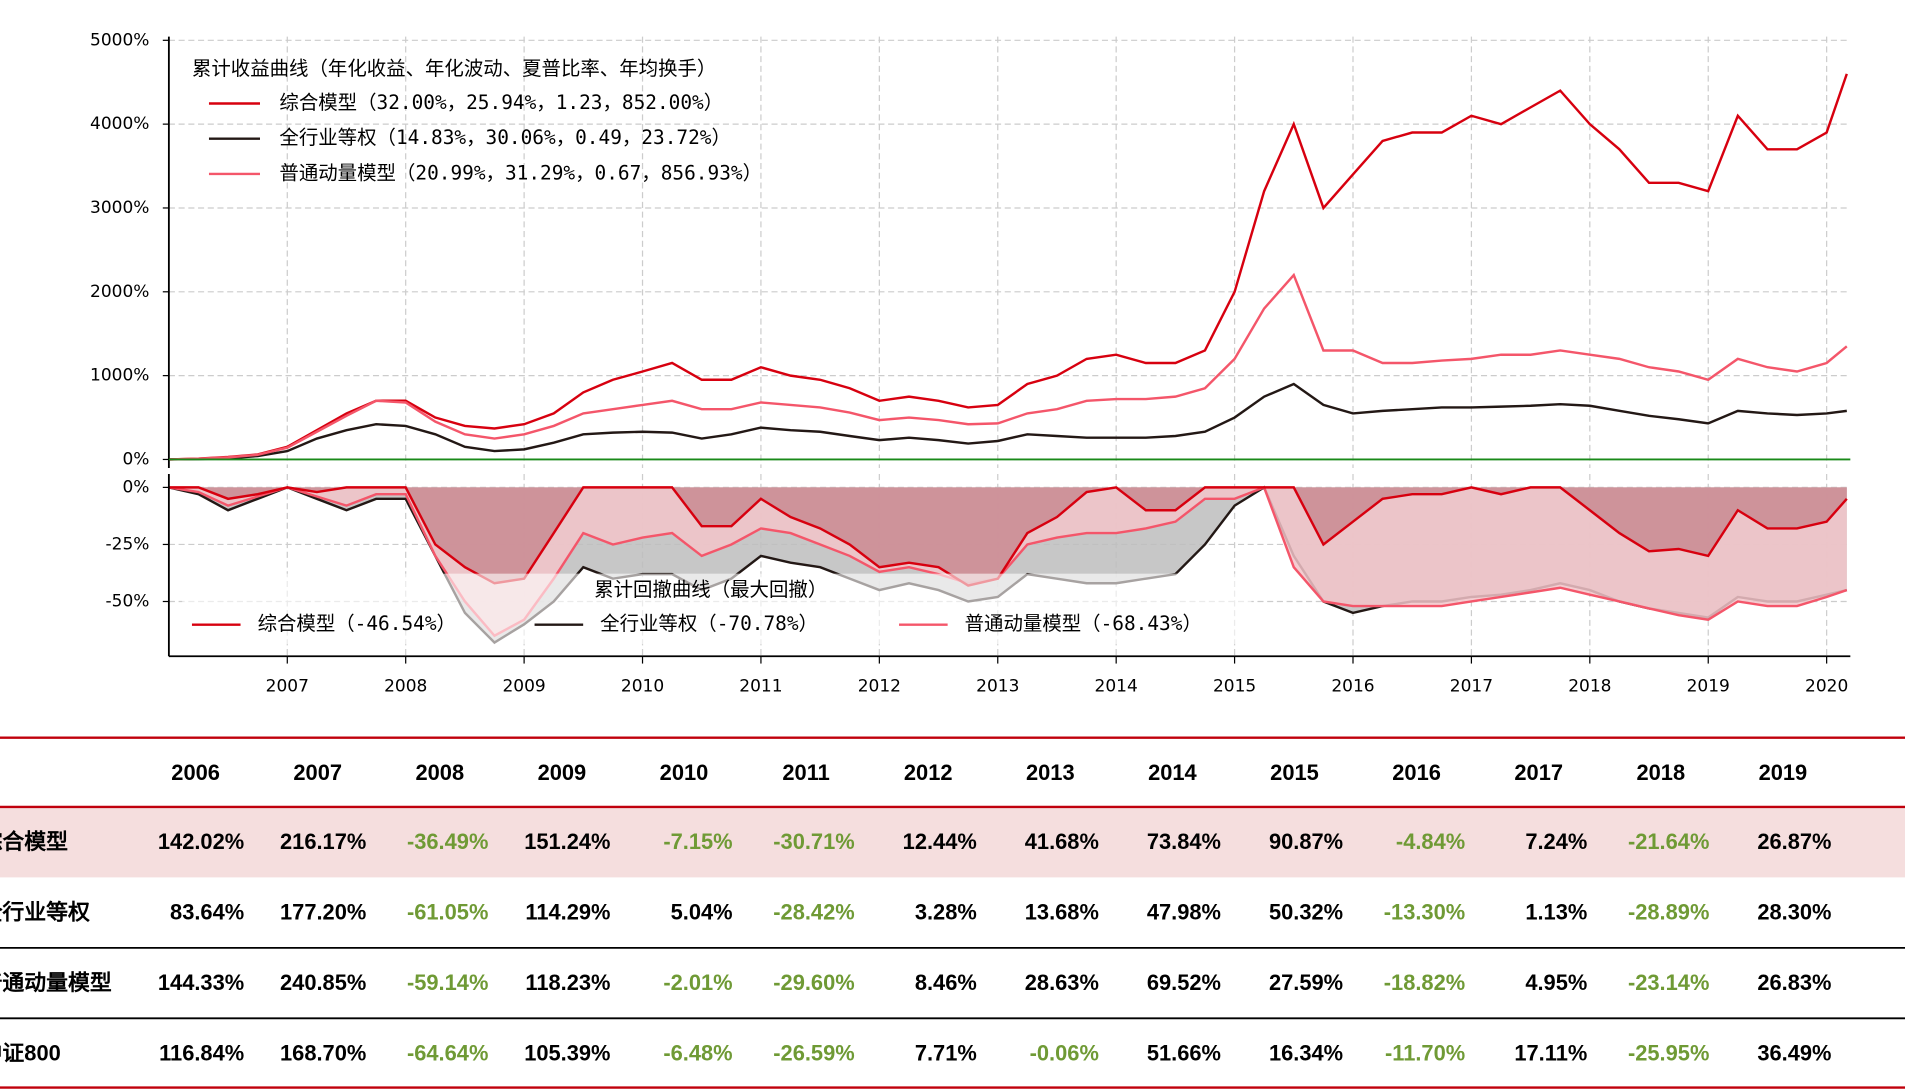 Image resolution: width=1905 pixels, height=1089 pixels. What do you see at coordinates (952, 842) in the screenshot?
I see `row-highlight` at bounding box center [952, 842].